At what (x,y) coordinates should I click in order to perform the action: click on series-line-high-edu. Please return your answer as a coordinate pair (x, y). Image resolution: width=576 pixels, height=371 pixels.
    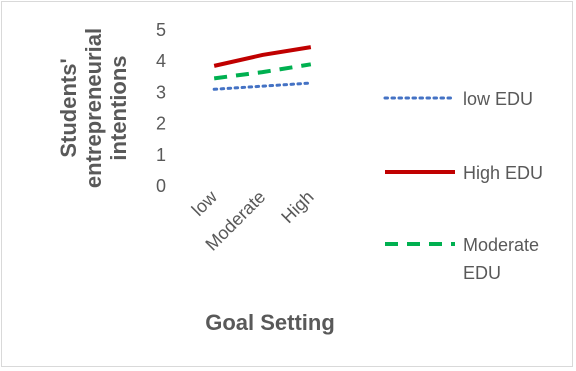
    Looking at the image, I should click on (262, 56).